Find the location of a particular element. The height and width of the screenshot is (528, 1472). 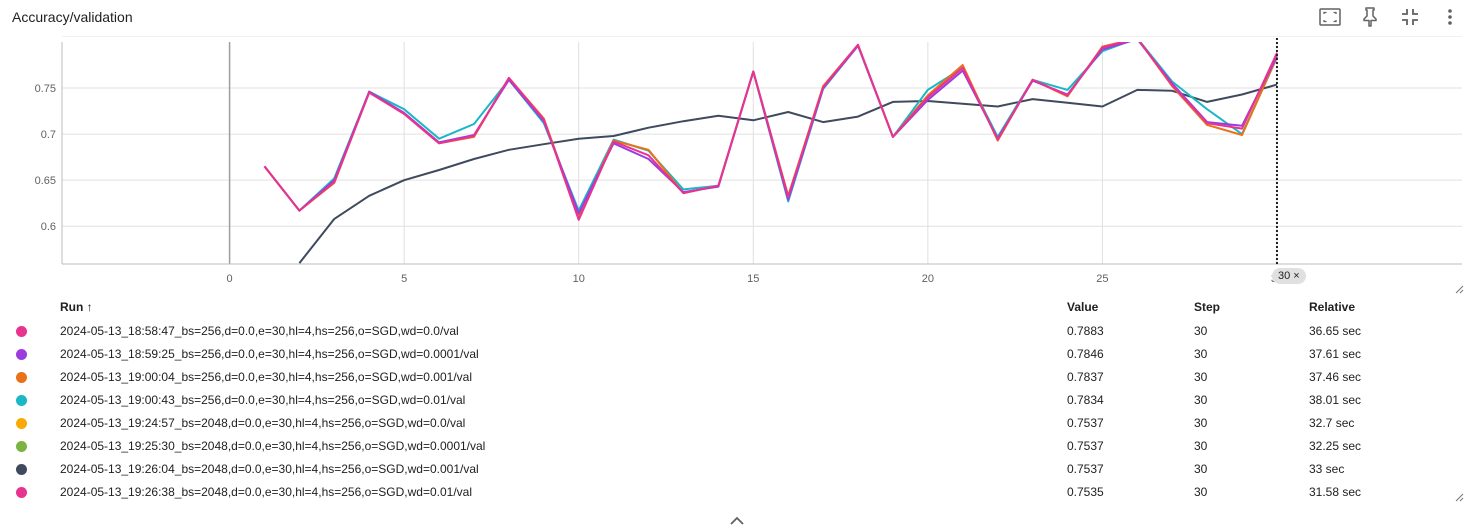

pin-button is located at coordinates (1370, 17).